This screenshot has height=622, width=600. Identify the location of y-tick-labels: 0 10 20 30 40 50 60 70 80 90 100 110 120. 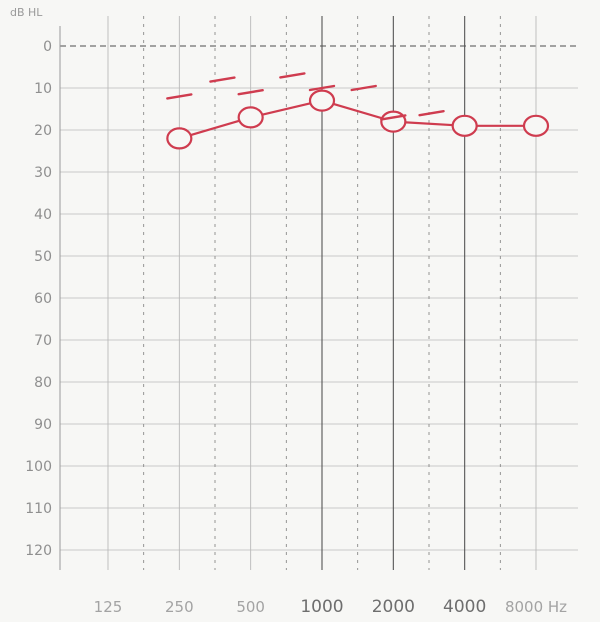
(38, 299).